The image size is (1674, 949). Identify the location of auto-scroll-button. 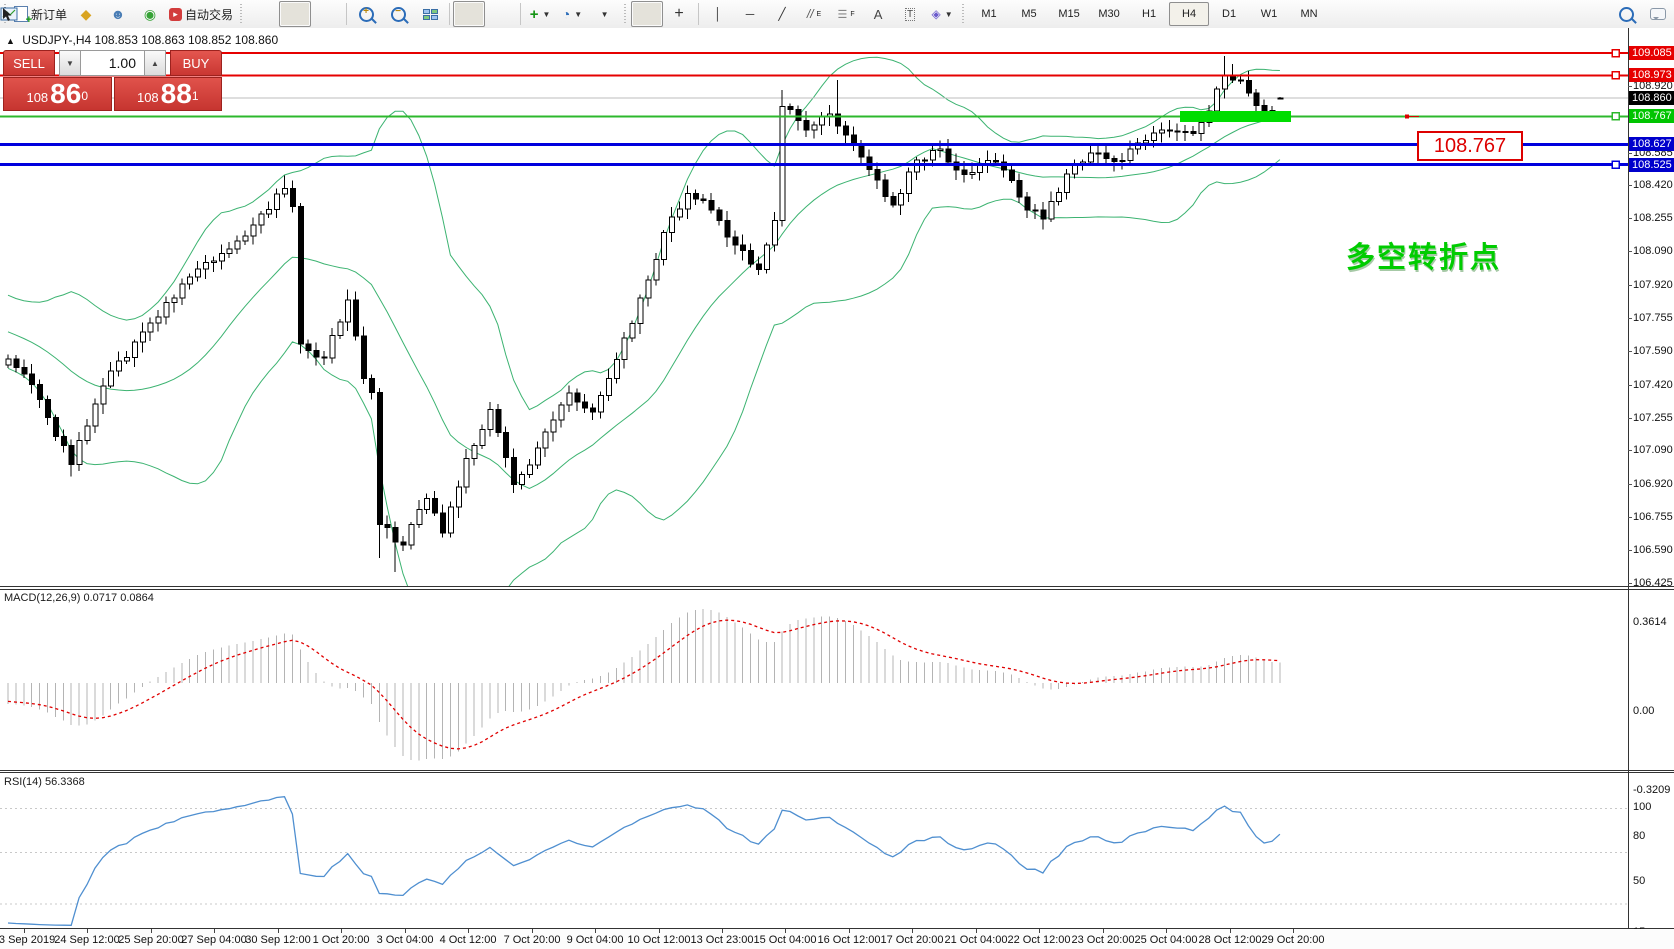
(243, 14).